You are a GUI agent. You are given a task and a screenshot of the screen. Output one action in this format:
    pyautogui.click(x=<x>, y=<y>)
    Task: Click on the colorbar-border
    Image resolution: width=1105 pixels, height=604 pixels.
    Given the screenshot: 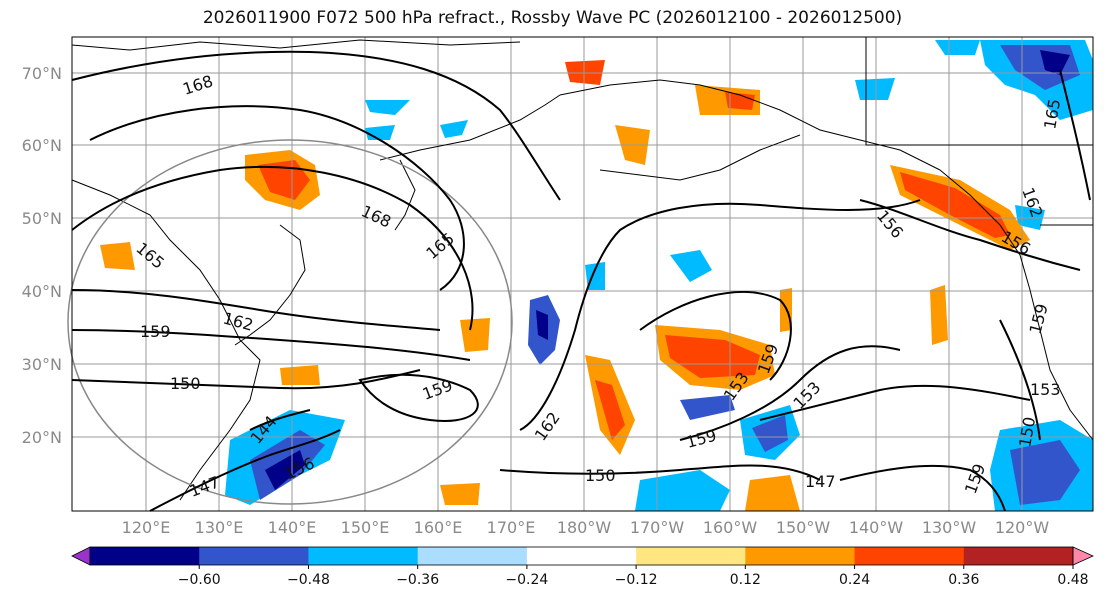 What is the action you would take?
    pyautogui.click(x=581, y=556)
    